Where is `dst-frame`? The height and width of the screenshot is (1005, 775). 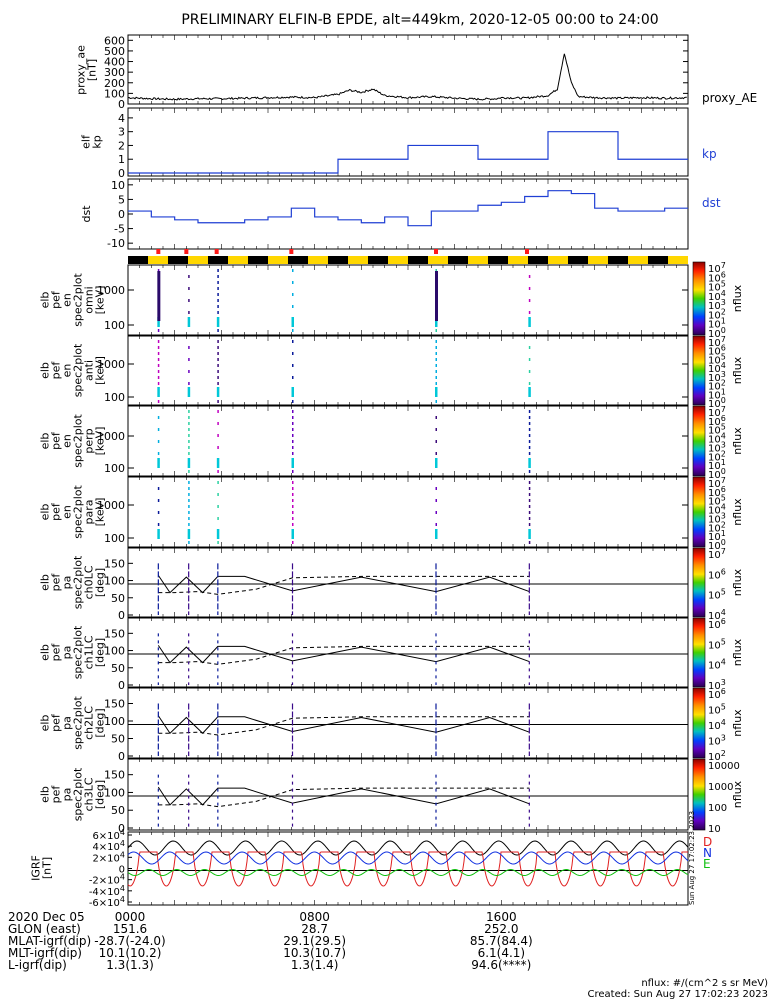 dst-frame is located at coordinates (408, 214).